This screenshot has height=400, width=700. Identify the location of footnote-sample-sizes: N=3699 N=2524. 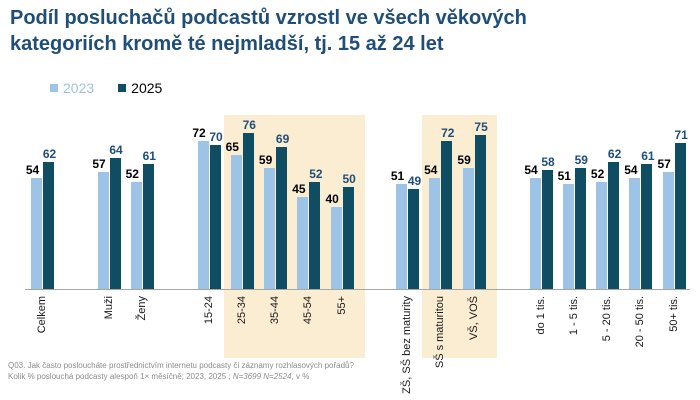
(262, 376).